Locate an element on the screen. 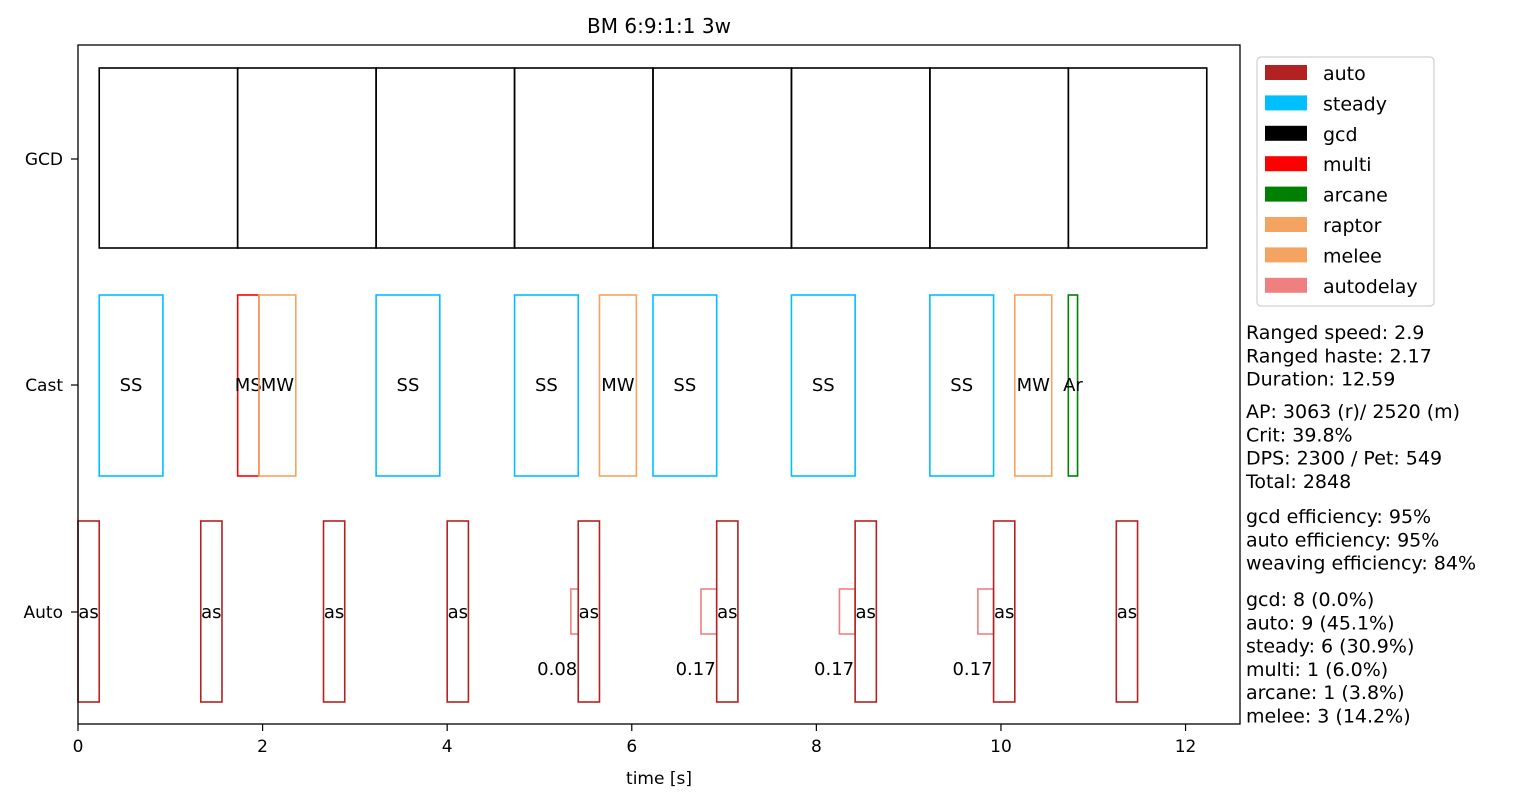  stat-line: melee: 3 (14.2%) is located at coordinates (1328, 717).